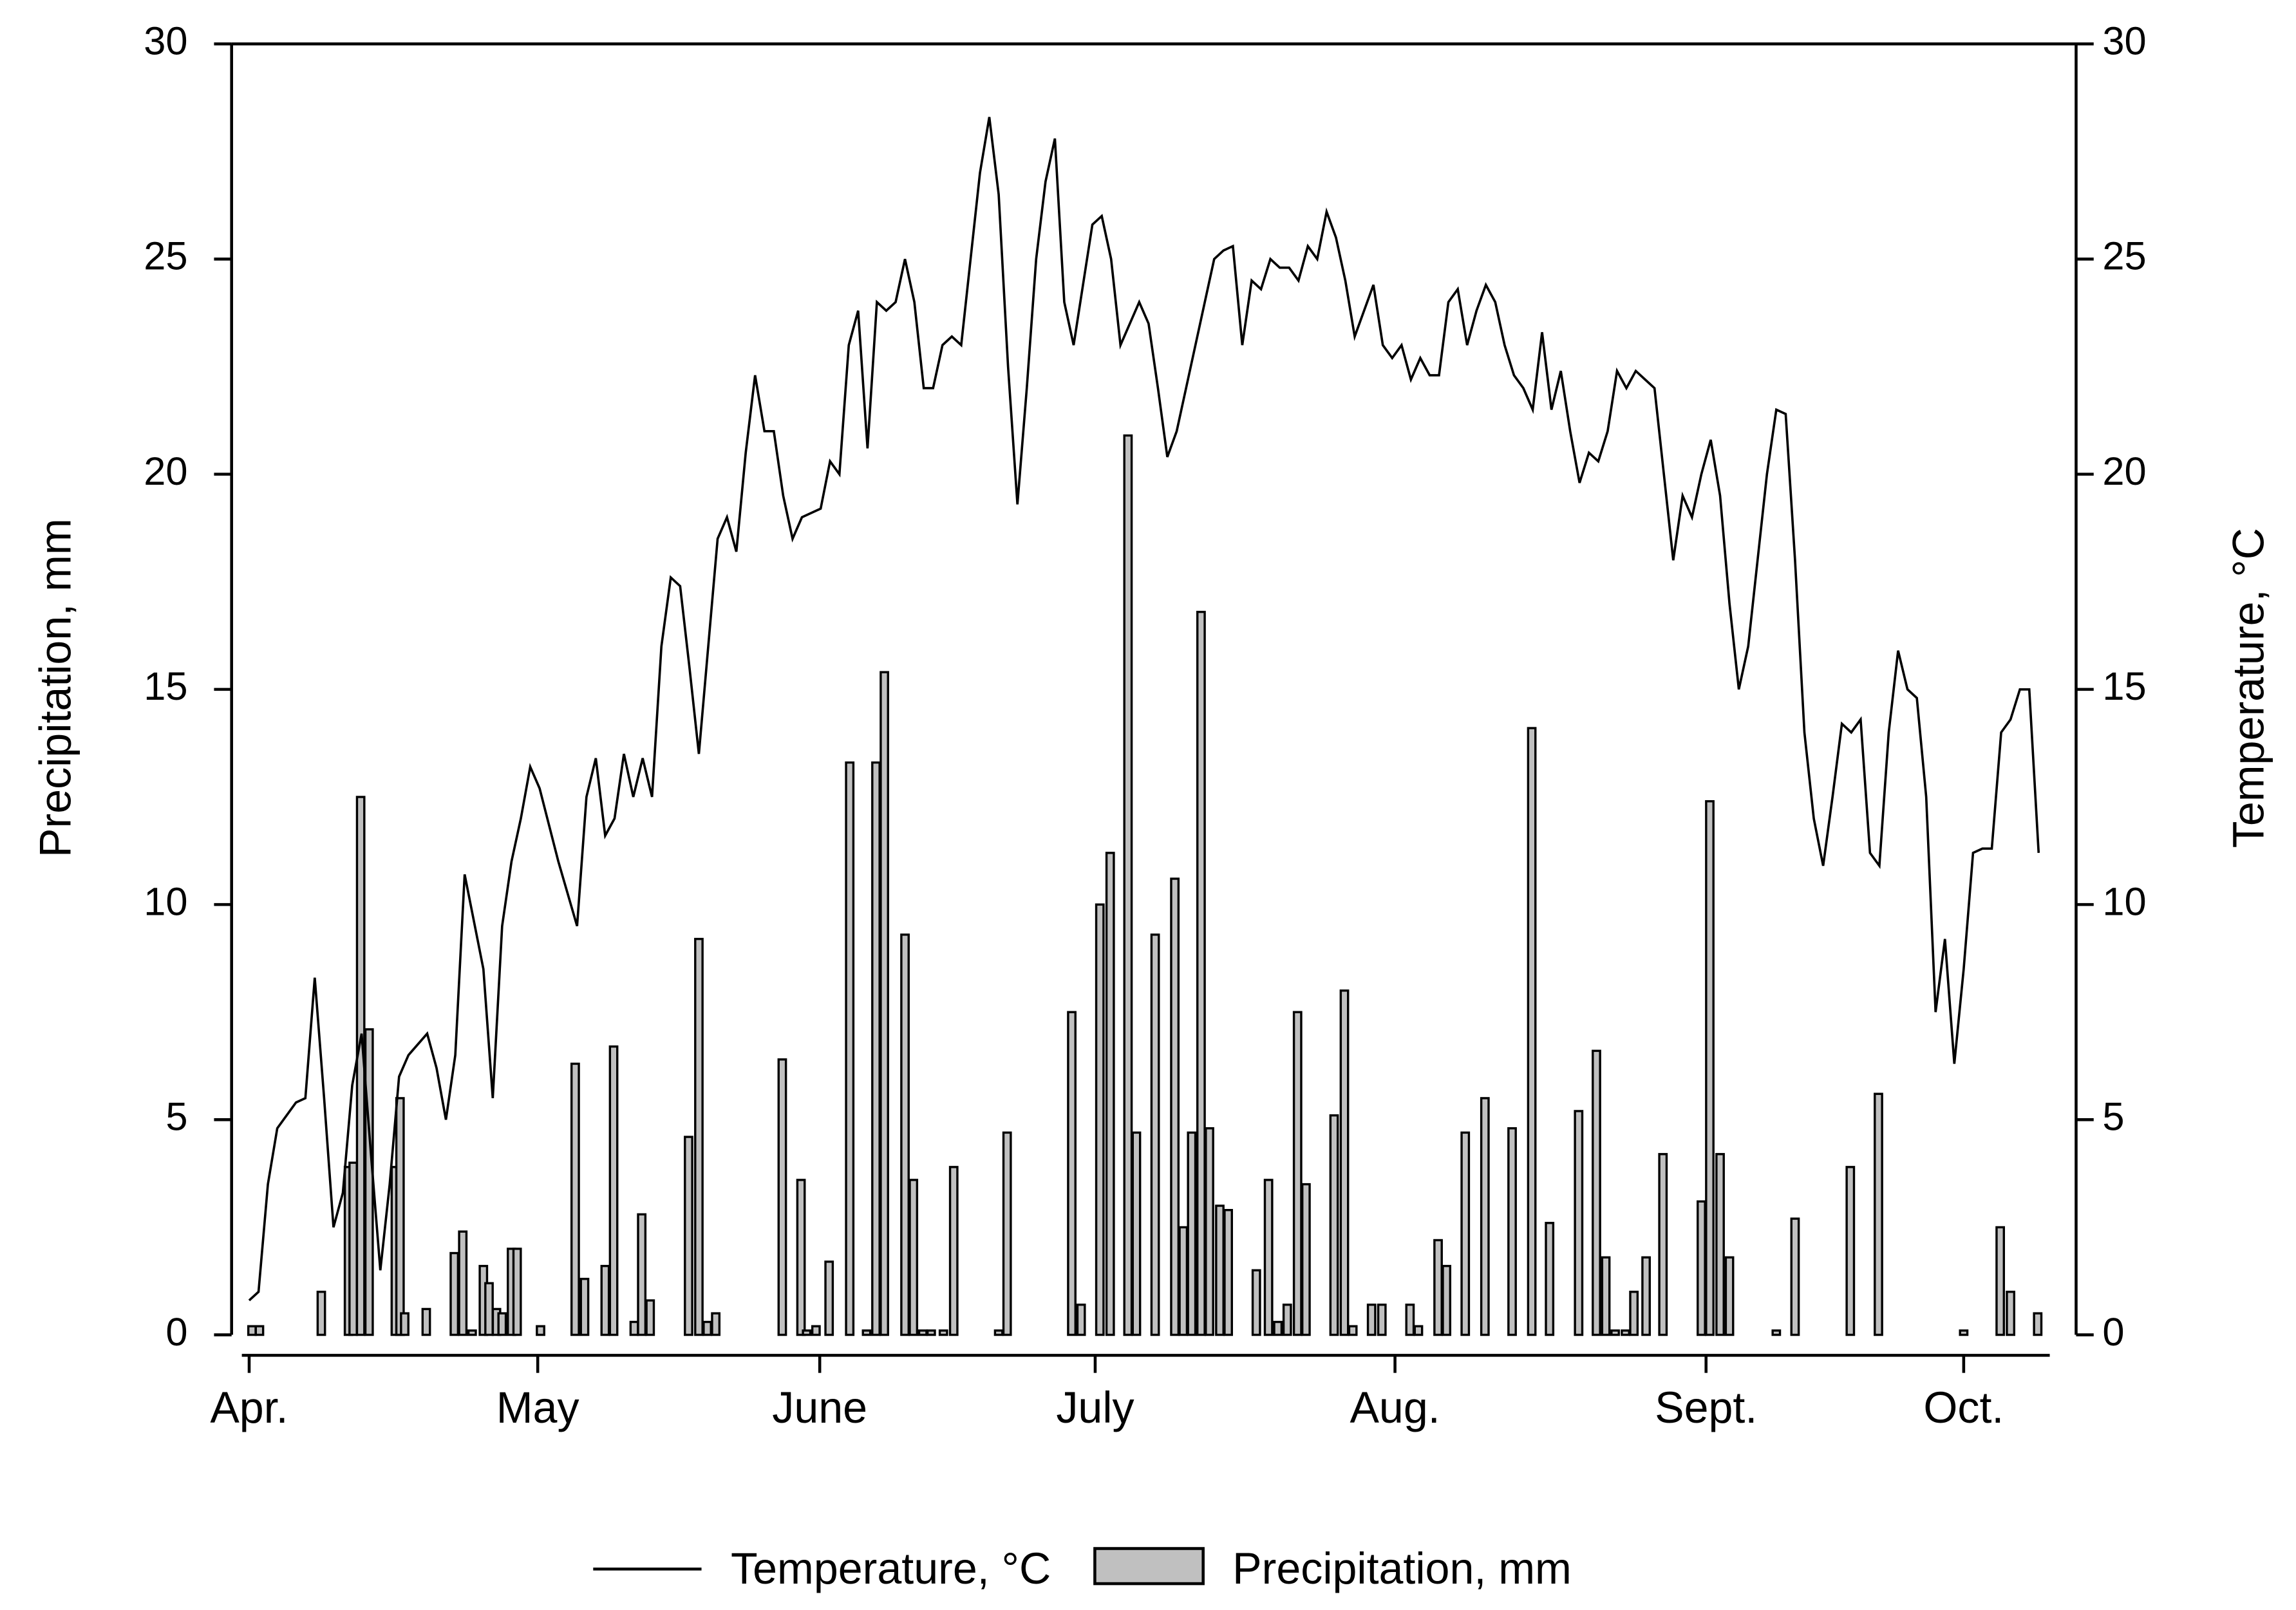 The image size is (2296, 1610). Describe the element at coordinates (1095, 1407) in the screenshot. I see `x-tick-label: July` at that location.